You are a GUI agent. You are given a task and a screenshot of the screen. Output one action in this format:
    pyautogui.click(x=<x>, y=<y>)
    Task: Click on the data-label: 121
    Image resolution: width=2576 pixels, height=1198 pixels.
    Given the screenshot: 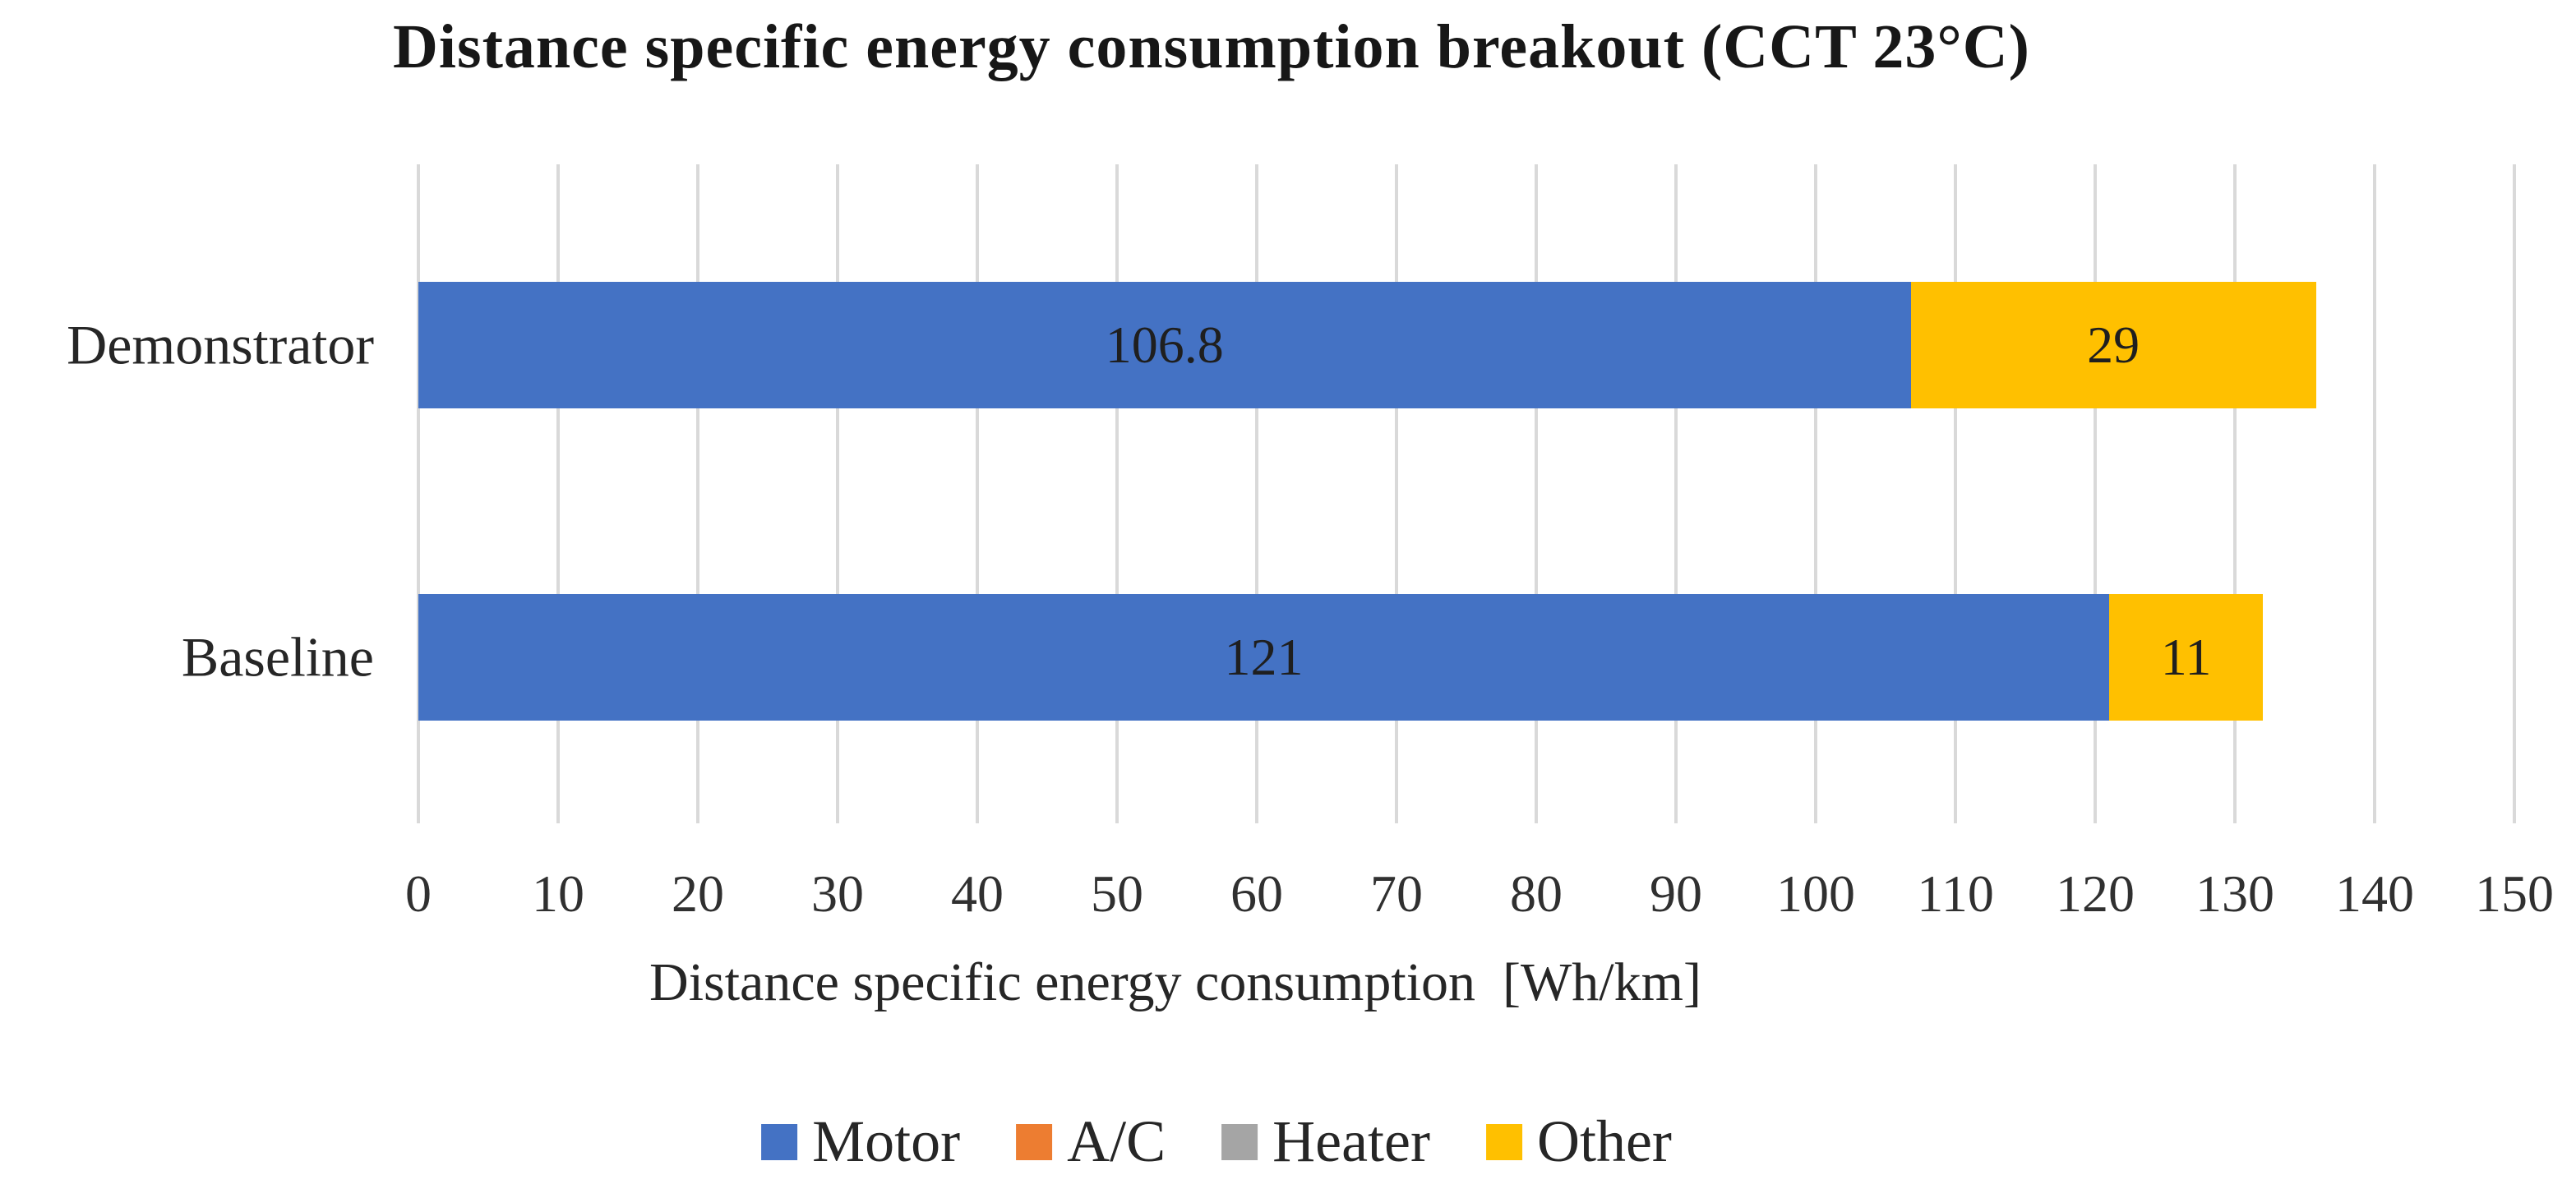 What is the action you would take?
    pyautogui.click(x=1264, y=657)
    